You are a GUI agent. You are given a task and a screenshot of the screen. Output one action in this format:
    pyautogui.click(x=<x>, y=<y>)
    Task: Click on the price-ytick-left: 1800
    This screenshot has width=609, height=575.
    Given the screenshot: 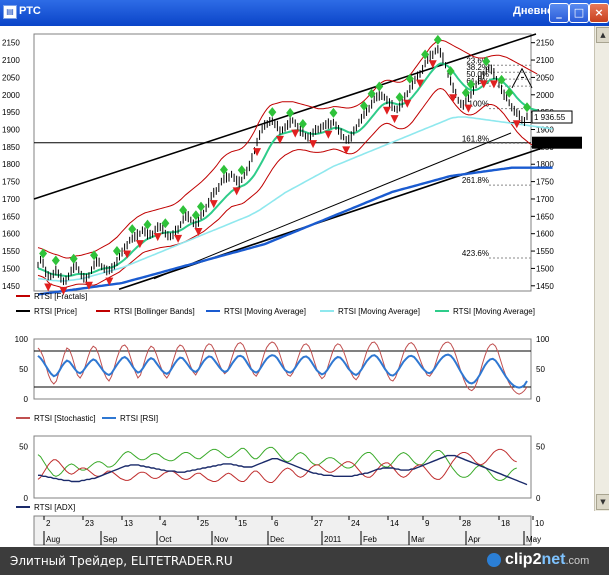 What is the action you would take?
    pyautogui.click(x=11, y=164)
    